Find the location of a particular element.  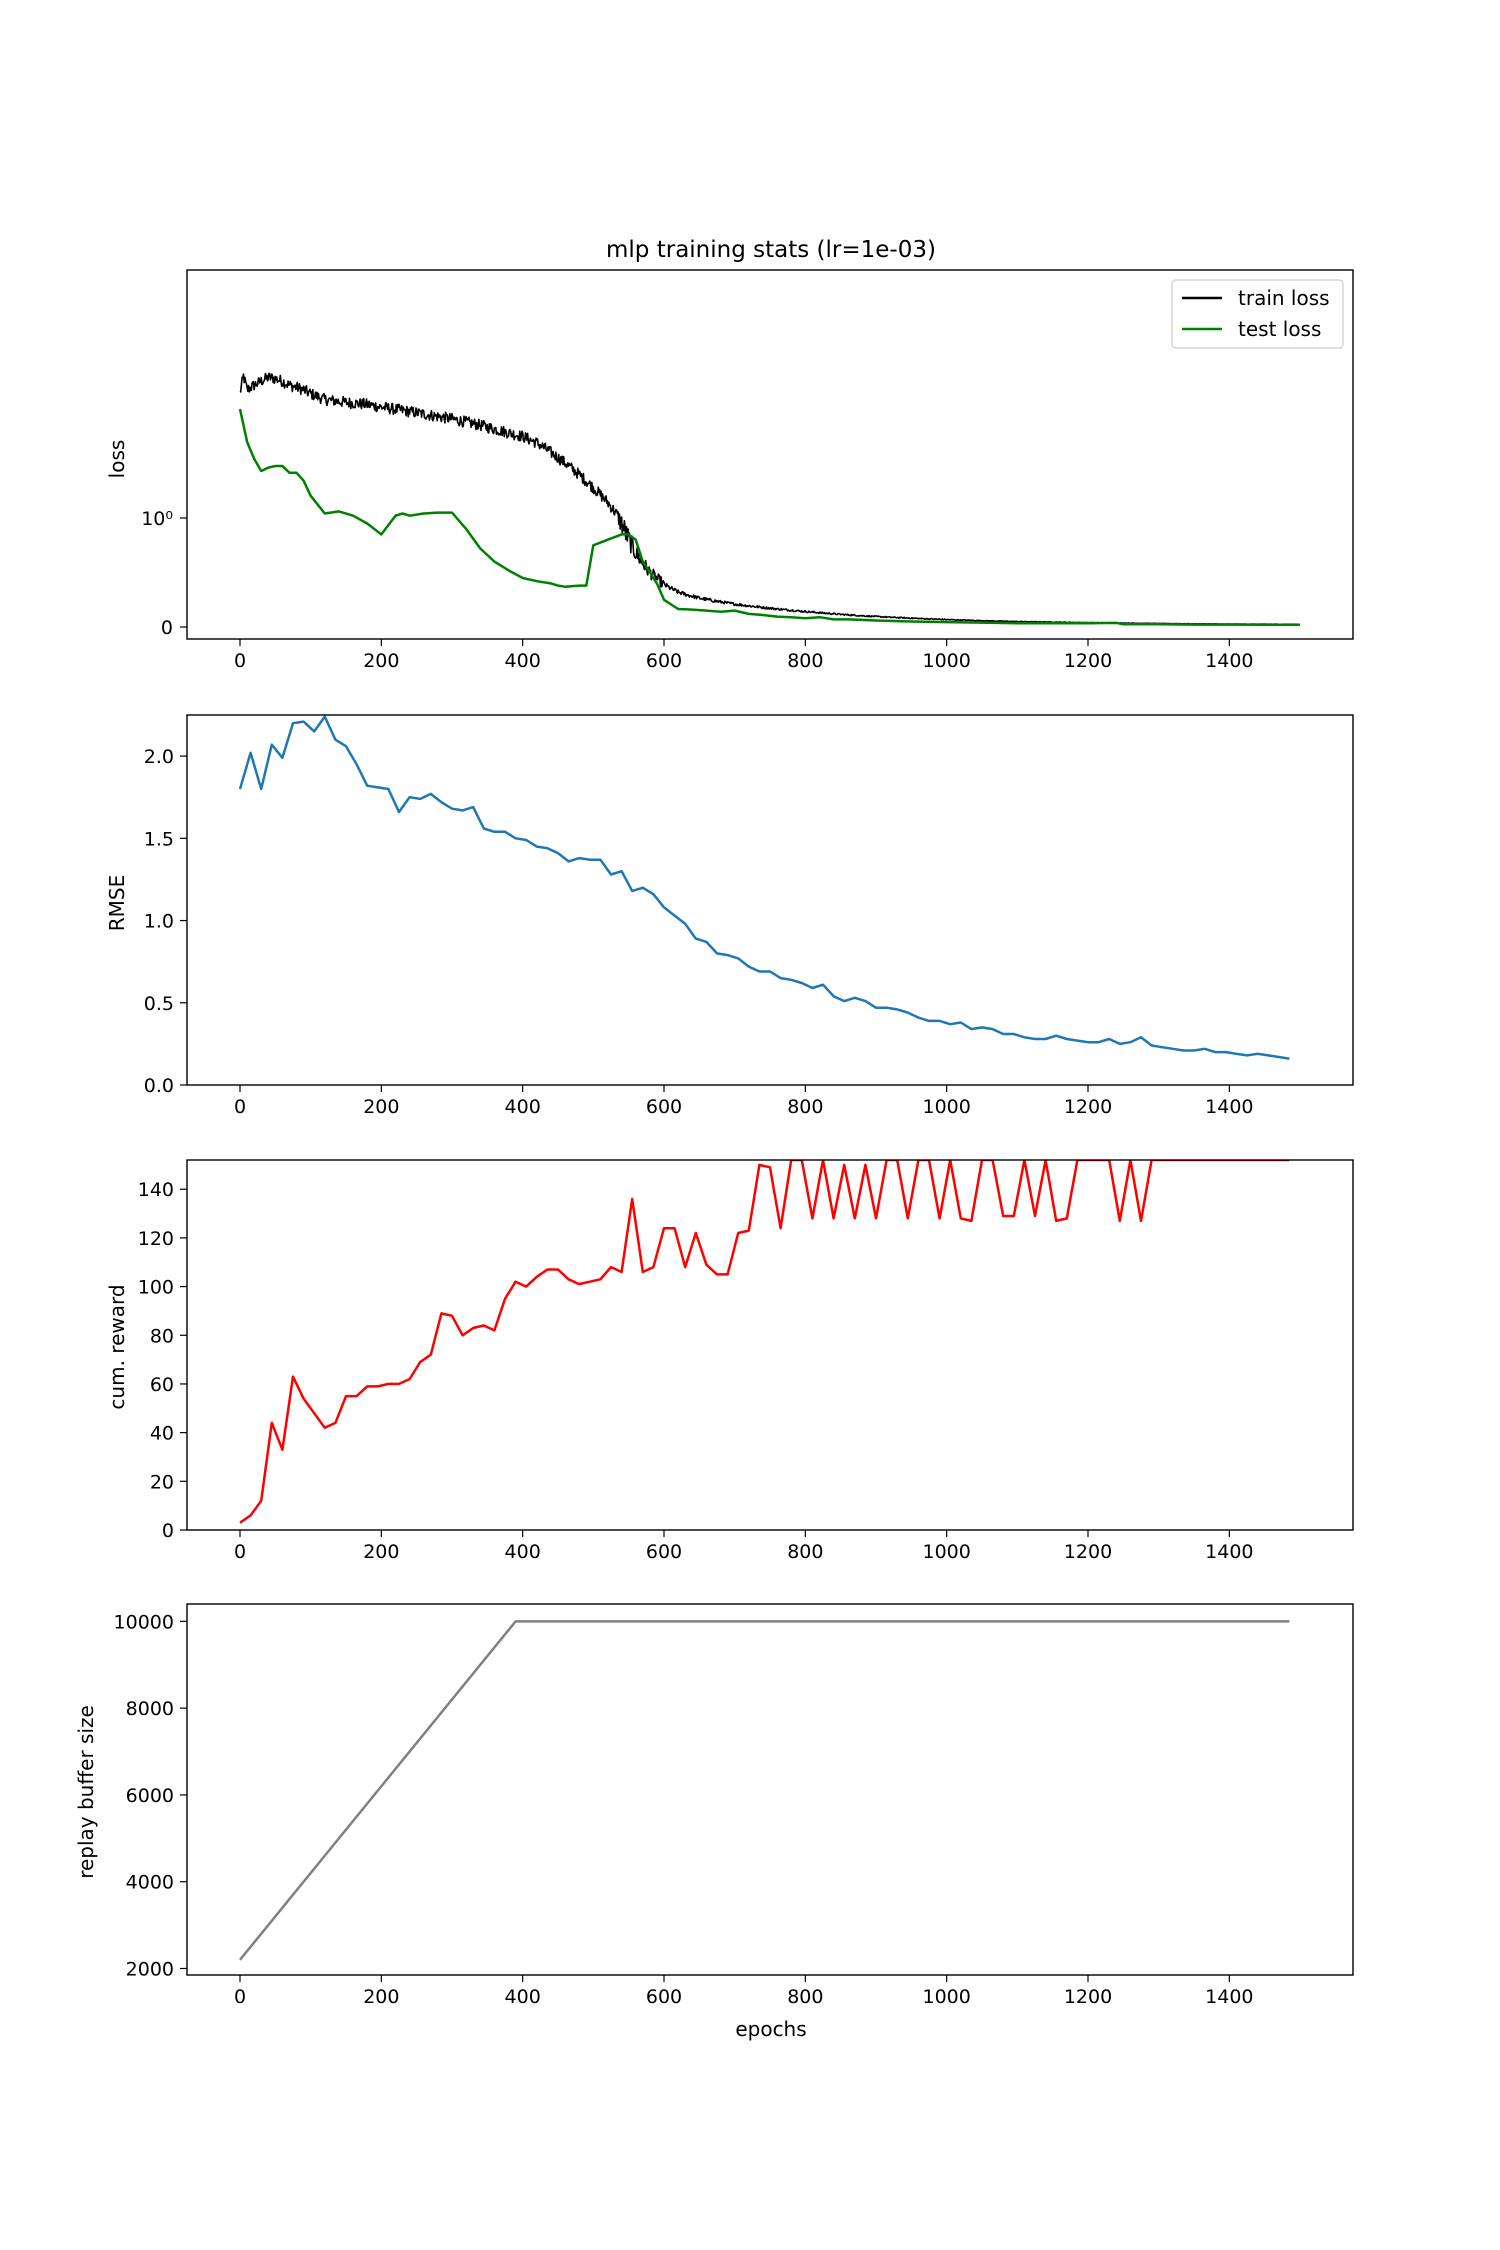

y-tick-label: 20 is located at coordinates (162, 1482).